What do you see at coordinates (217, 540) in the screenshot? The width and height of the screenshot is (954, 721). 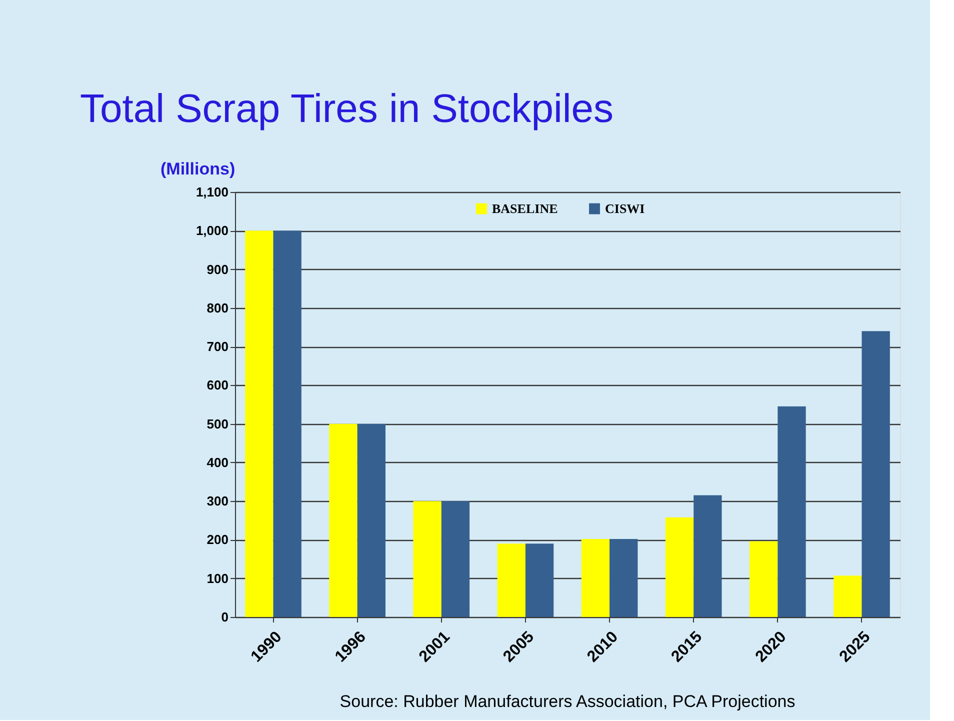 I see `y-tick-label: 200` at bounding box center [217, 540].